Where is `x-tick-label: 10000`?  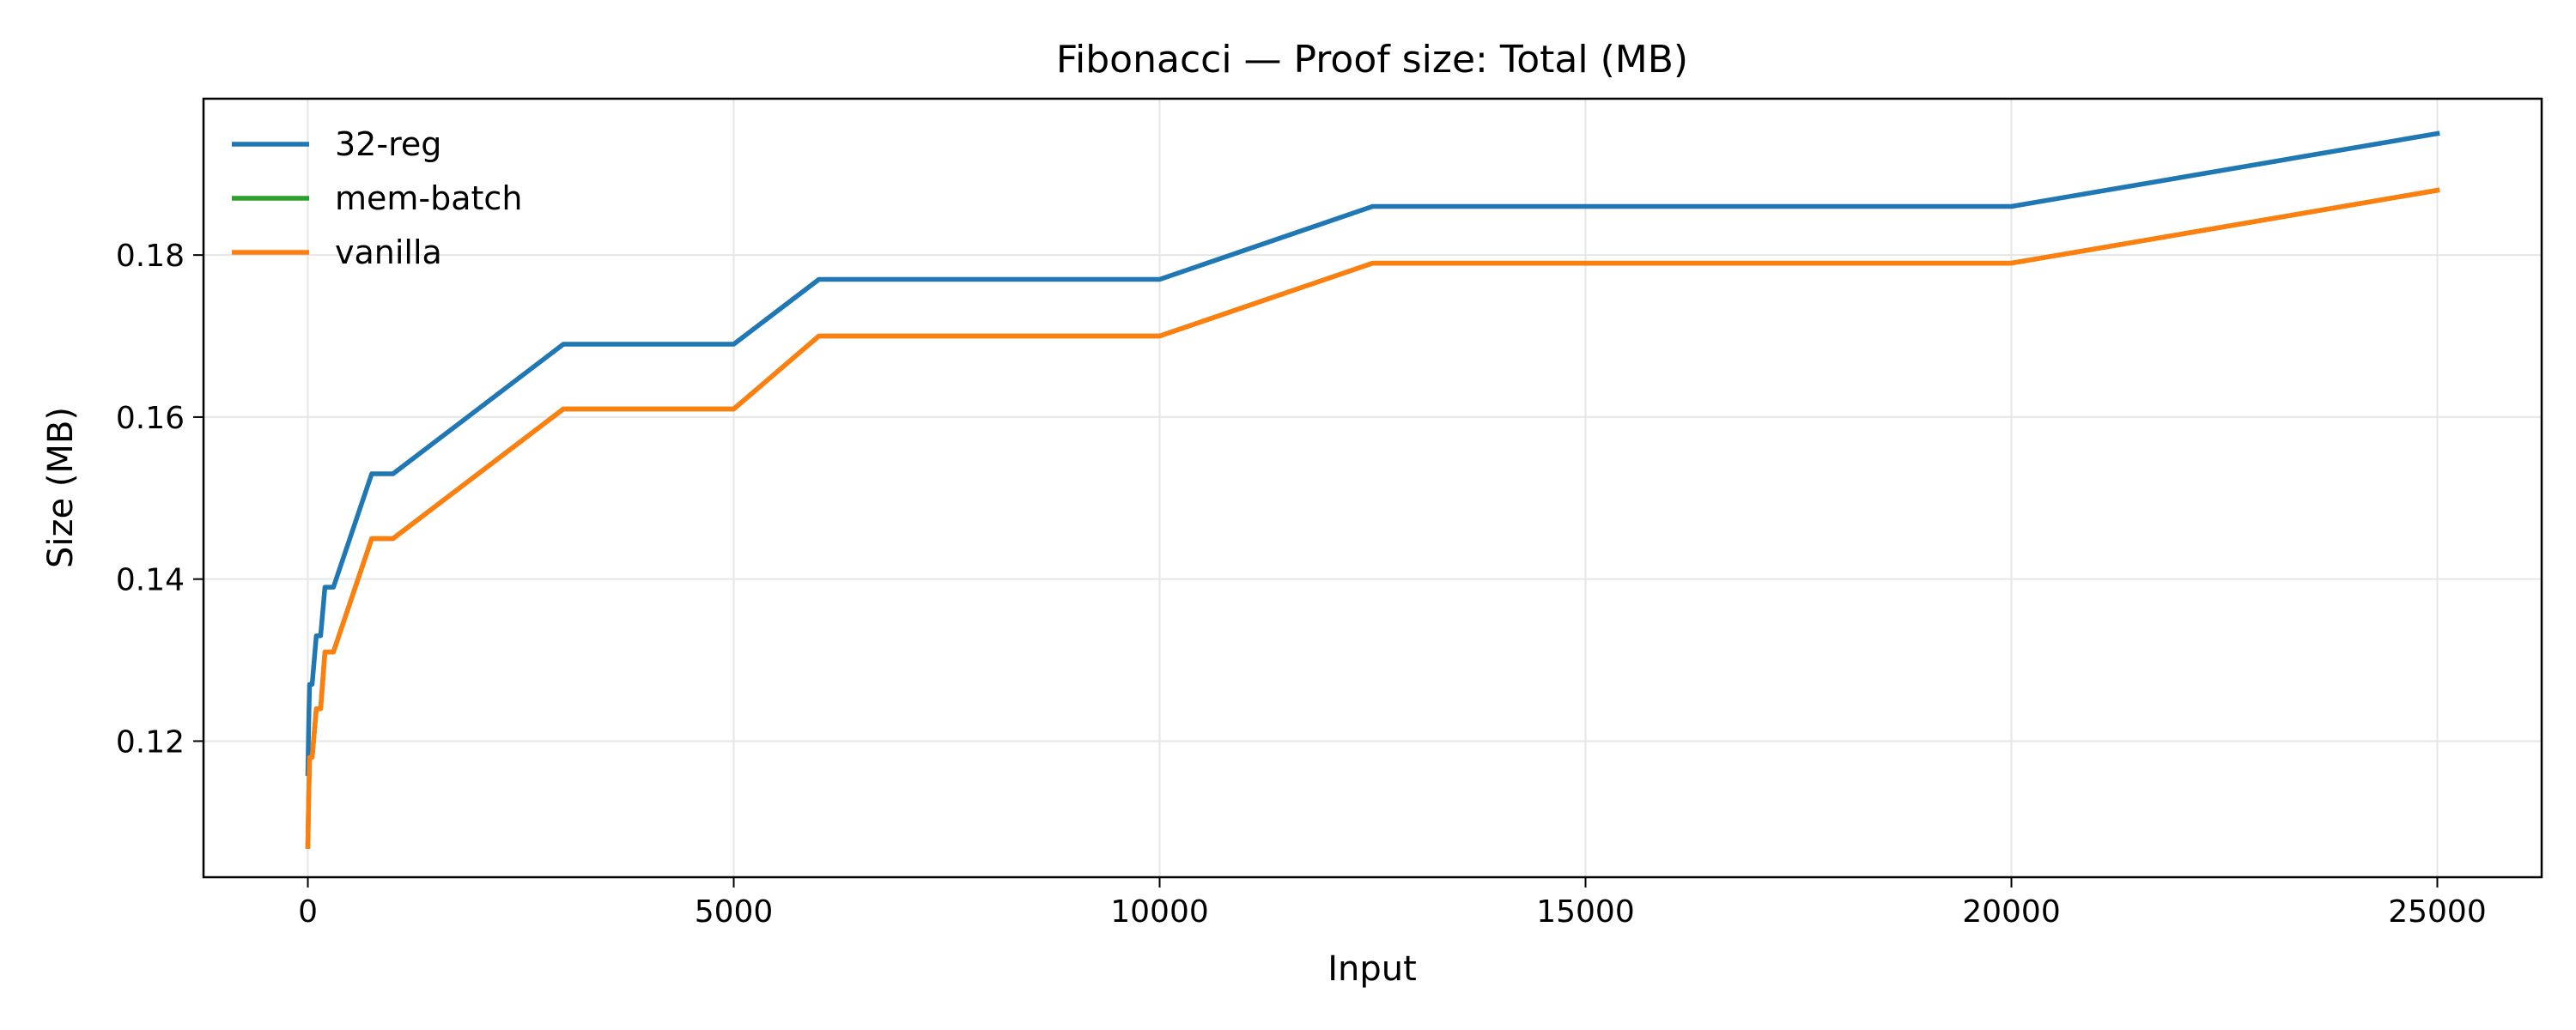 x-tick-label: 10000 is located at coordinates (1159, 912).